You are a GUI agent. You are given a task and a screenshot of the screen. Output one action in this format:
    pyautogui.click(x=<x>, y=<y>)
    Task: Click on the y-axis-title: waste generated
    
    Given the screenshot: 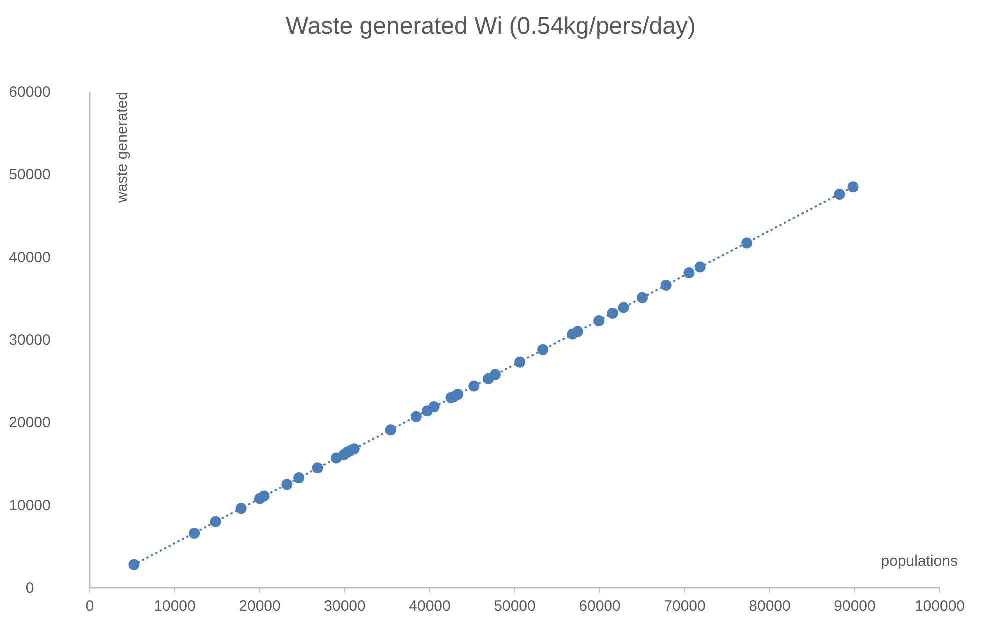 What is the action you would take?
    pyautogui.click(x=122, y=148)
    